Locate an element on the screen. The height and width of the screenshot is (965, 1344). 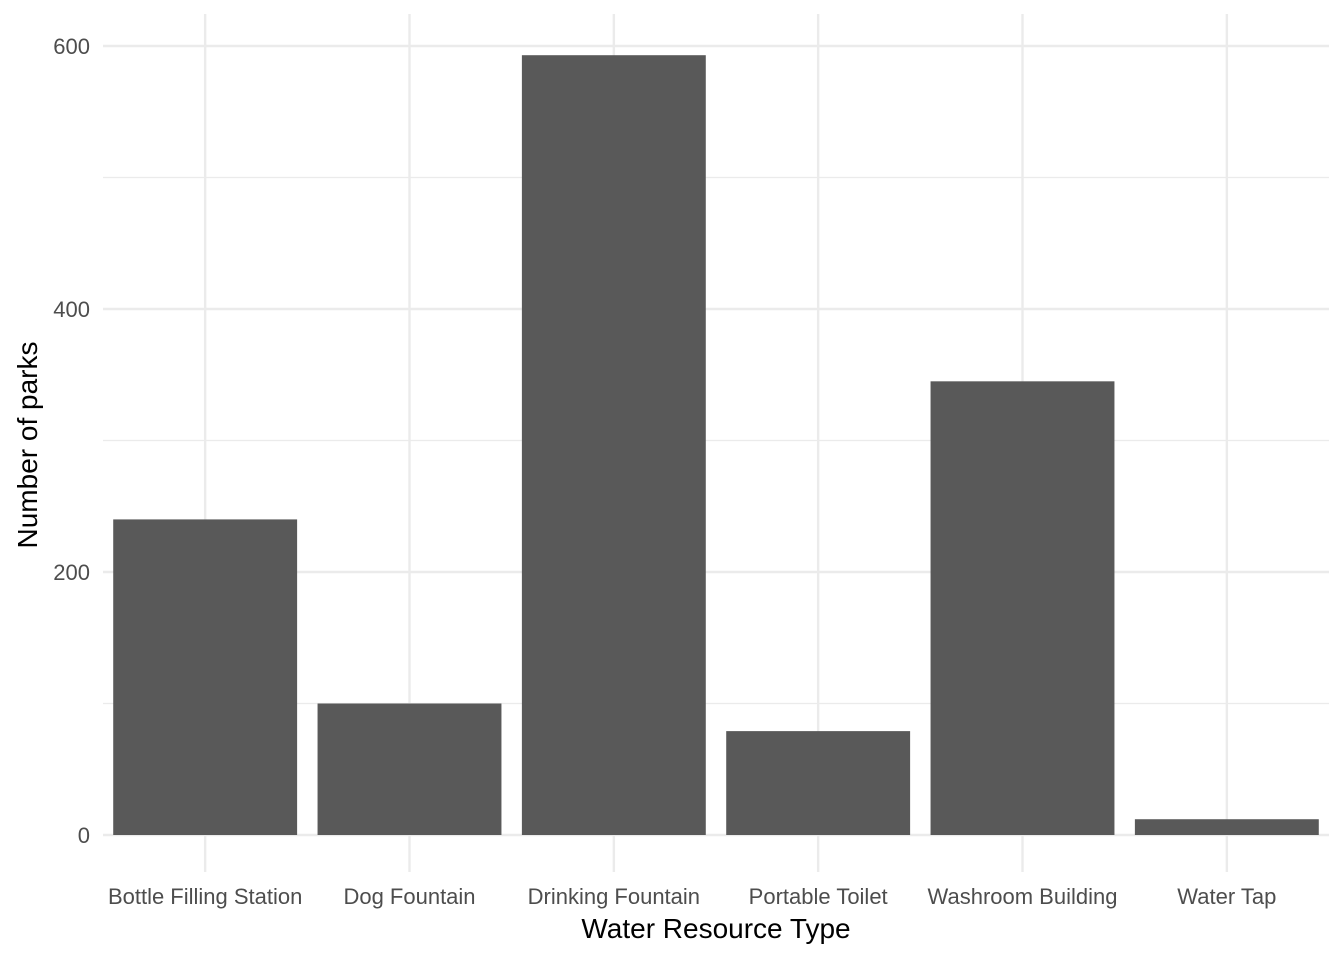
x-tick-label: Water Tap is located at coordinates (1226, 896).